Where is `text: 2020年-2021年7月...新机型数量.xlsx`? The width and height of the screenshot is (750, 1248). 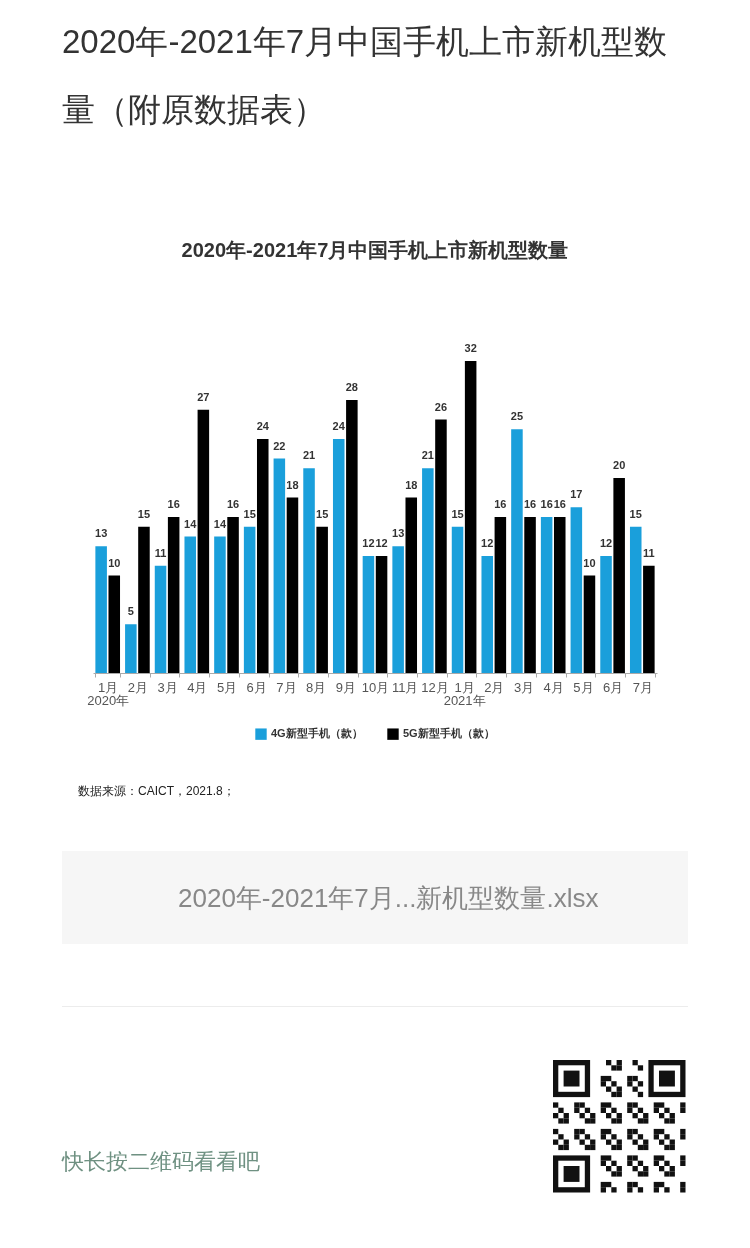
text: 2020年-2021年7月...新机型数量.xlsx is located at coordinates (388, 898).